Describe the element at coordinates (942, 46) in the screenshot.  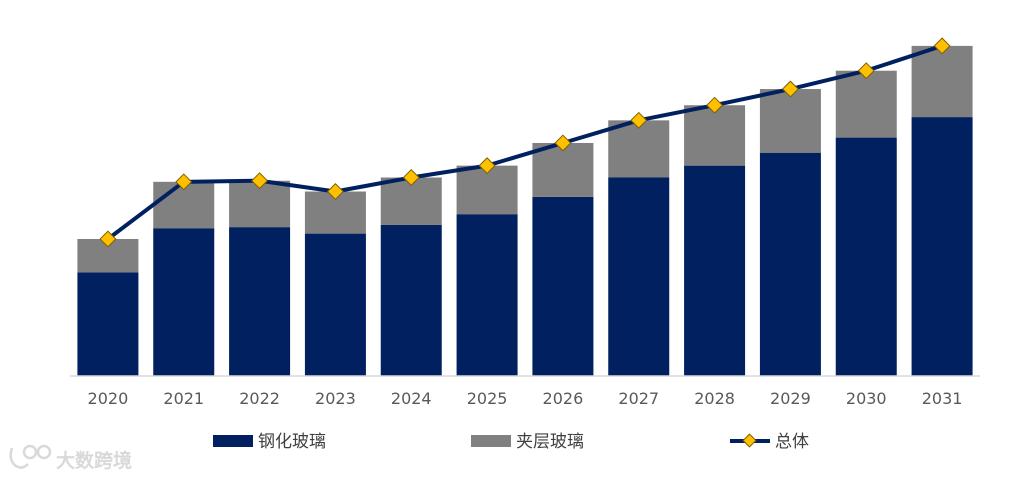
I see `line-marker-total-2031` at that location.